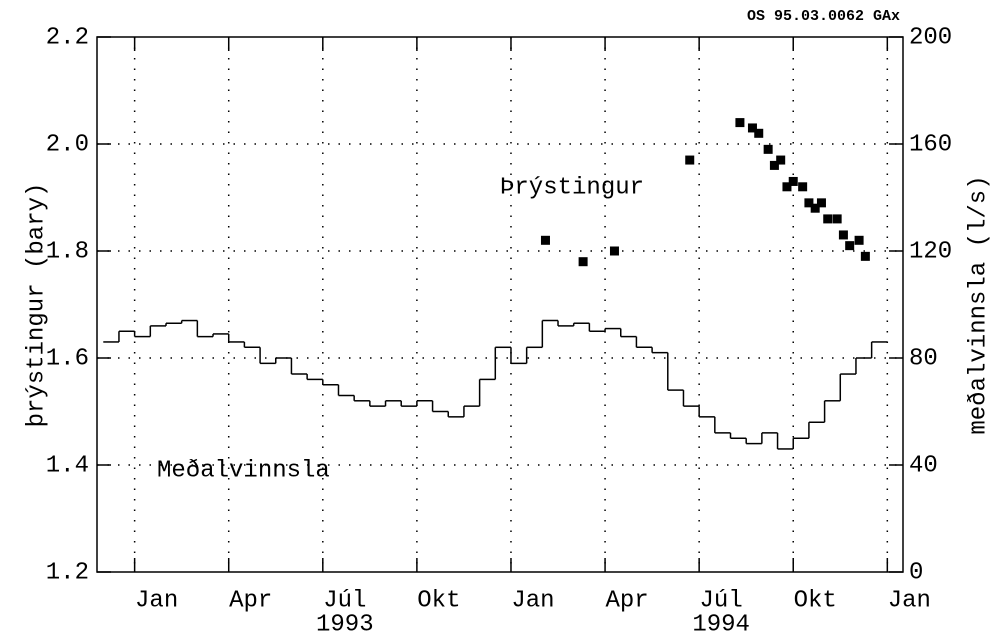 The image size is (999, 634). I want to click on y-tick-label: 2.2, so click(67, 37).